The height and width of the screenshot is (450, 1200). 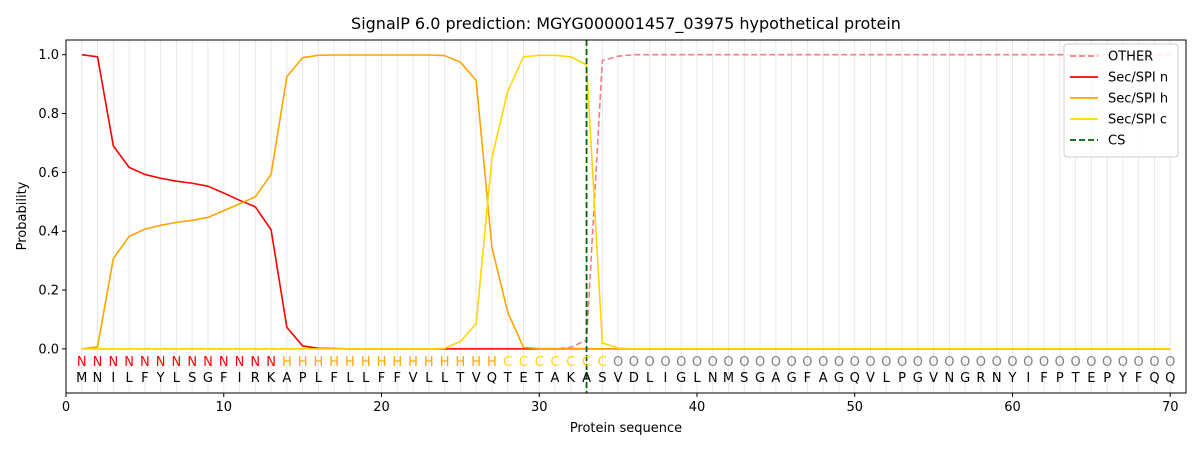 What do you see at coordinates (1012, 407) in the screenshot?
I see `x-tick-label: 60` at bounding box center [1012, 407].